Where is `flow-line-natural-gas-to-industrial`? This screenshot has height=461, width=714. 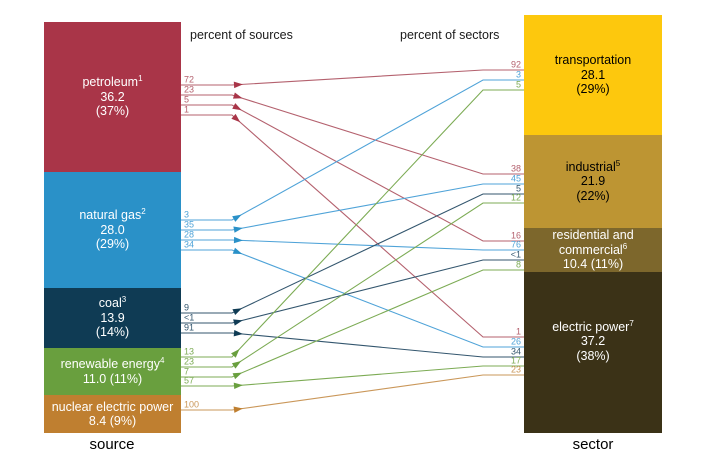
flow-line-natural-gas-to-industrial is located at coordinates (352, 207).